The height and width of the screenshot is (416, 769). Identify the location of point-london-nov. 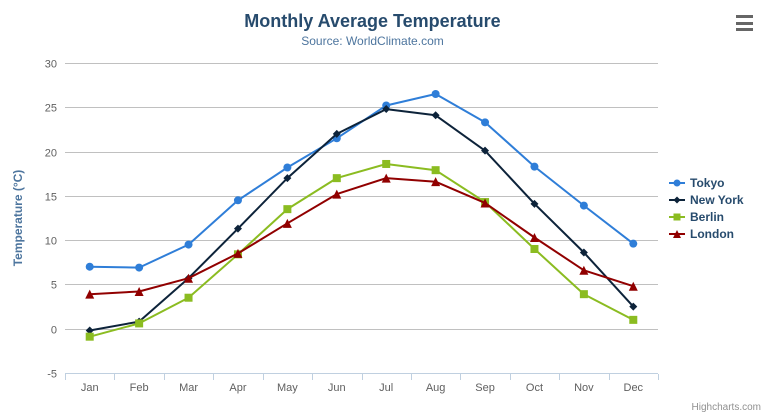
(584, 270).